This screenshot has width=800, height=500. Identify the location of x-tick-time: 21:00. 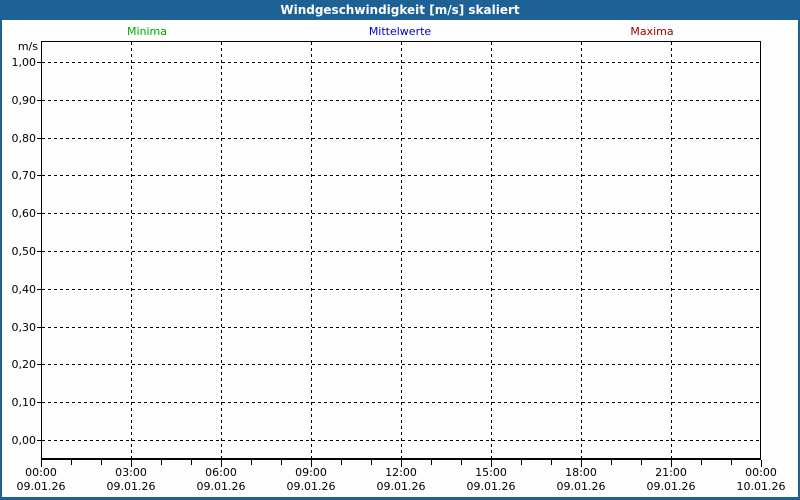
(671, 472).